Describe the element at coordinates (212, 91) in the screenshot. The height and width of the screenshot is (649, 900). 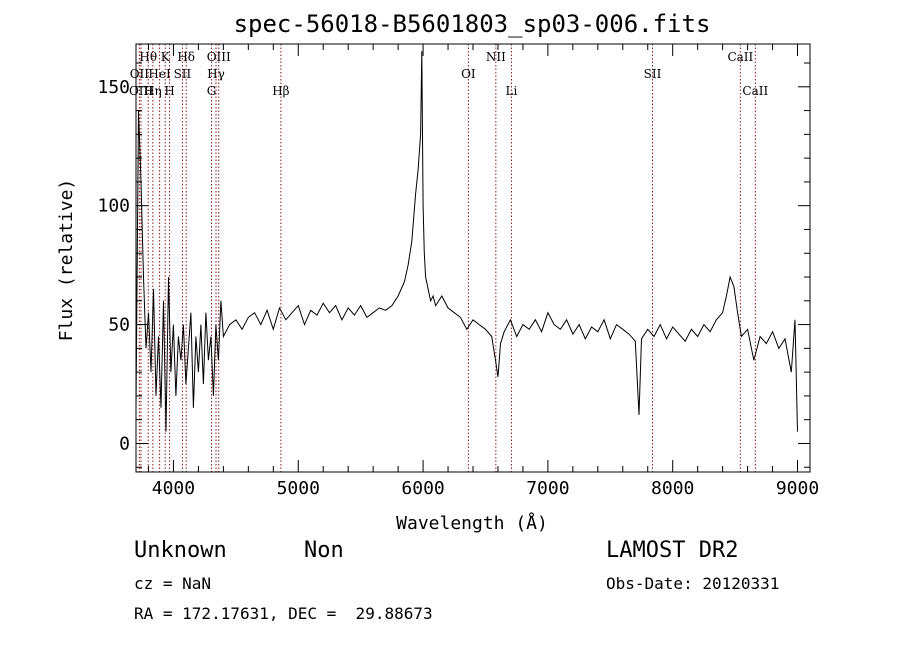
I see `spectral-line-label: G` at that location.